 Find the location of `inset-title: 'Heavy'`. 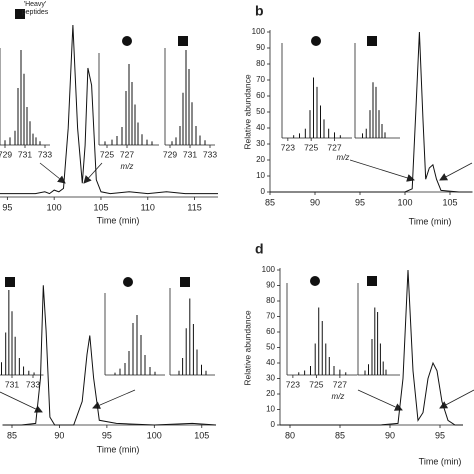

inset-title: 'Heavy' is located at coordinates (35, 4).